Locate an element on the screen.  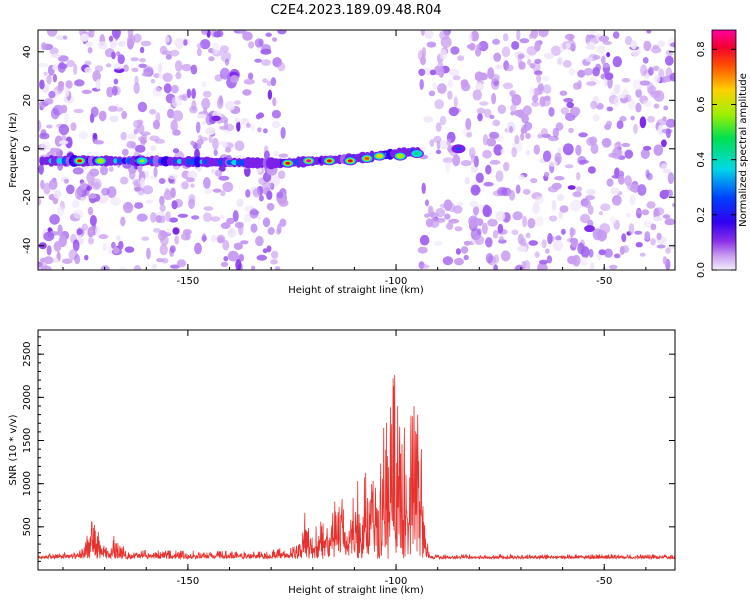
heatmap-peak is located at coordinates (142, 161).